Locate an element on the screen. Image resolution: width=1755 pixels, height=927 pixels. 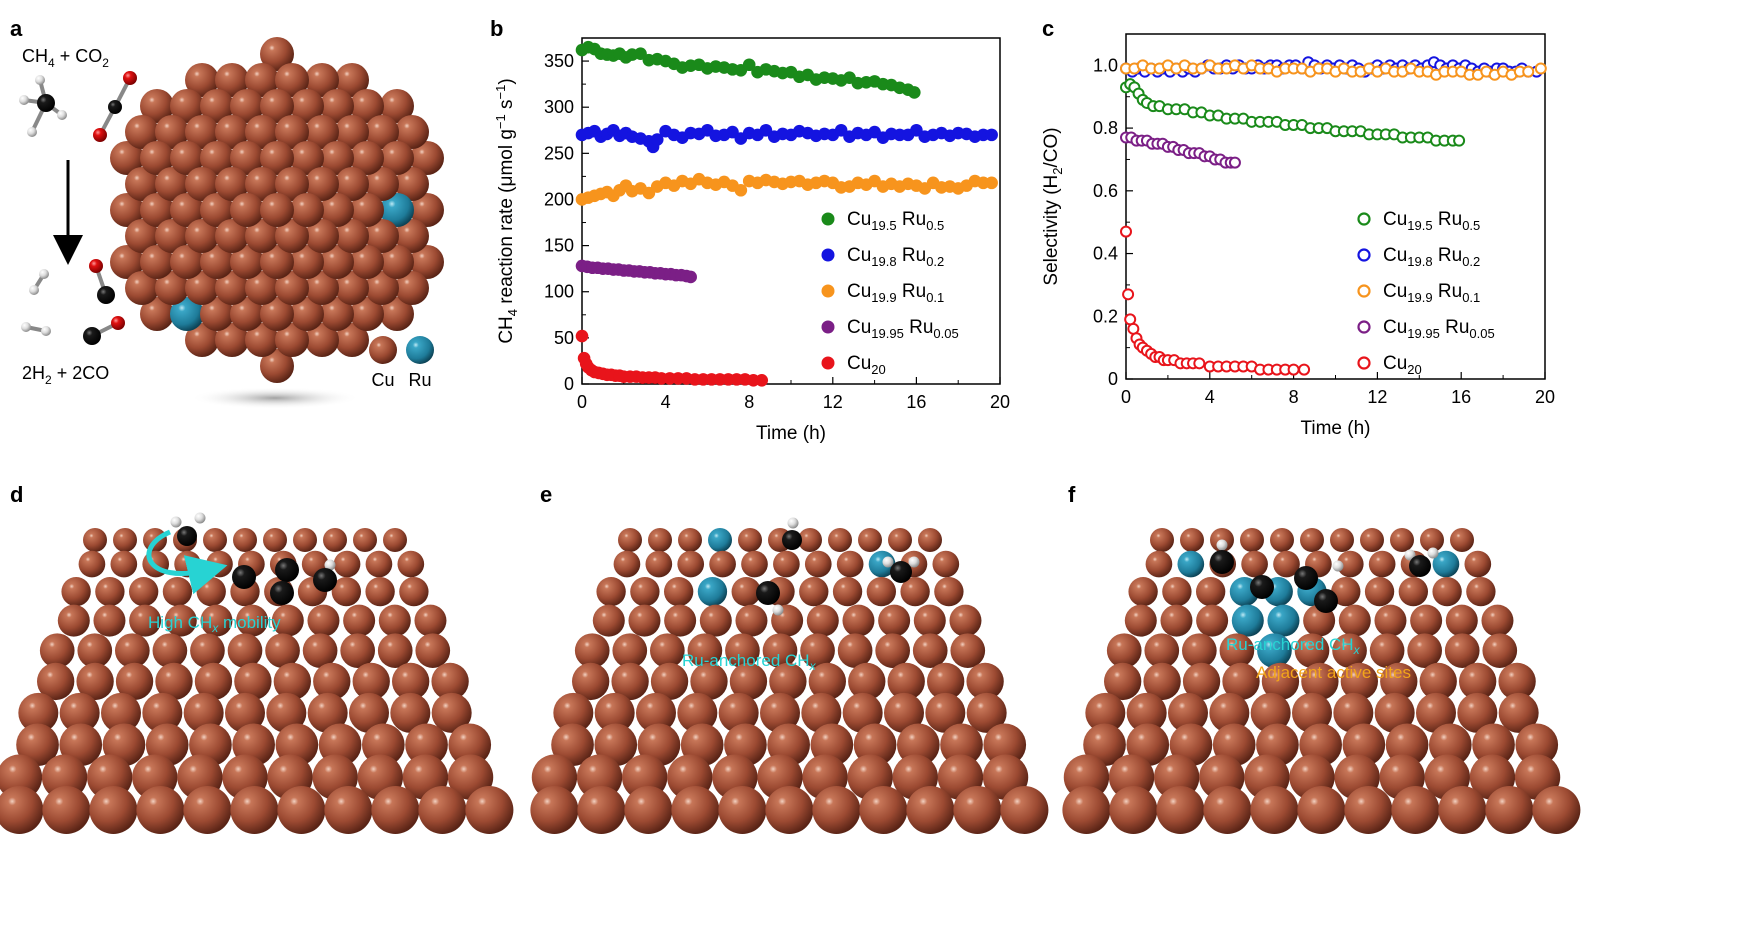
legend-label: Cu19.9 Ru0.1 is located at coordinates (895, 293).